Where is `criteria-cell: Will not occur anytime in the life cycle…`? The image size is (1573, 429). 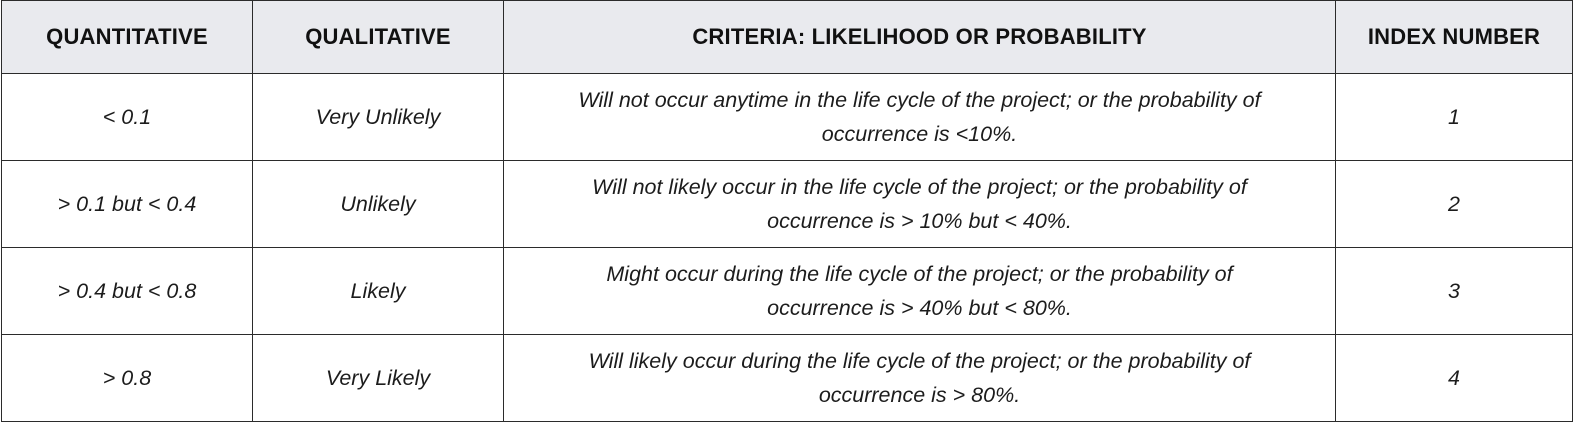
criteria-cell: Will not occur anytime in the life cycle… is located at coordinates (919, 117).